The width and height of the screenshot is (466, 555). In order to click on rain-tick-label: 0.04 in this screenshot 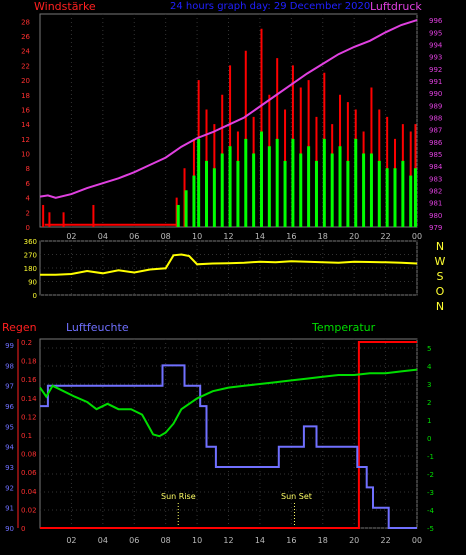, I will do `click(29, 492)`.